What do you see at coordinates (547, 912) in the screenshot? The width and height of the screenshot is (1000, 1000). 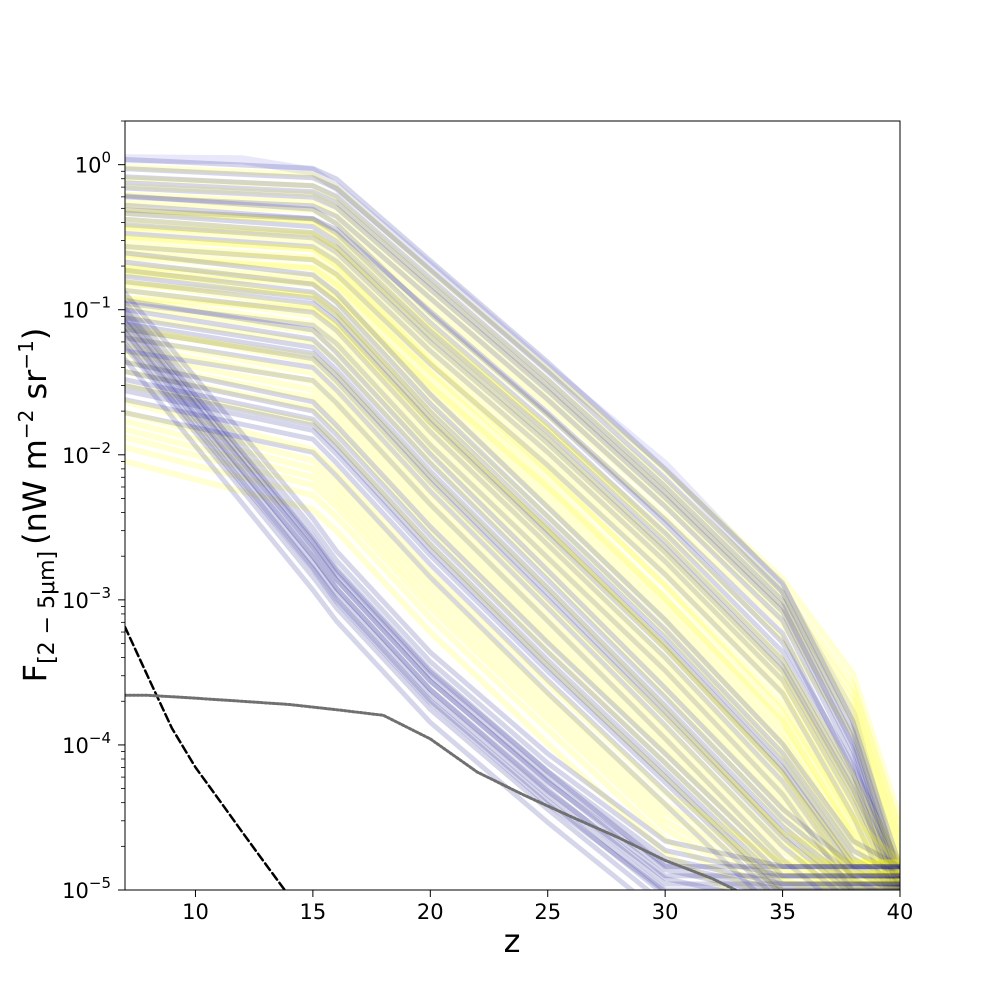 I see `x-tick-label-3: 25` at bounding box center [547, 912].